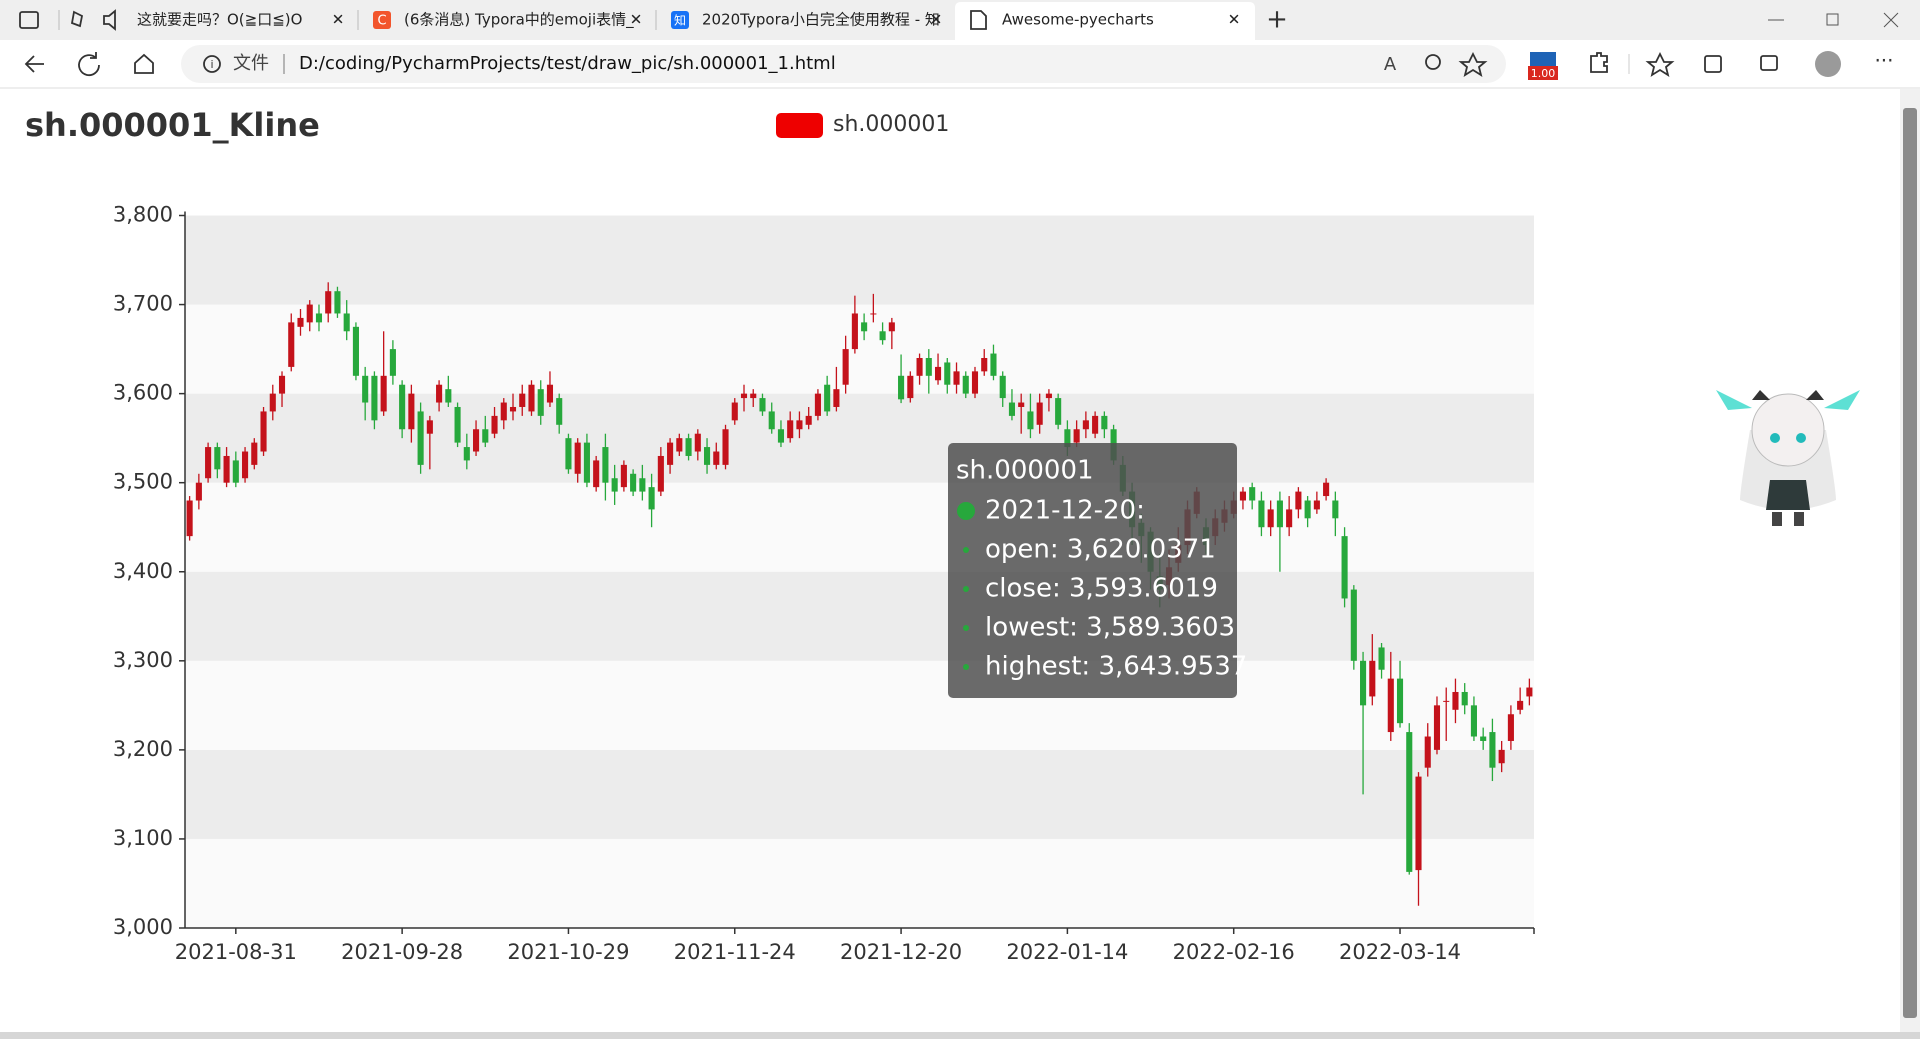  I want to click on tab-title: 2020Typora小白完全使用教程 - 知, so click(821, 20).